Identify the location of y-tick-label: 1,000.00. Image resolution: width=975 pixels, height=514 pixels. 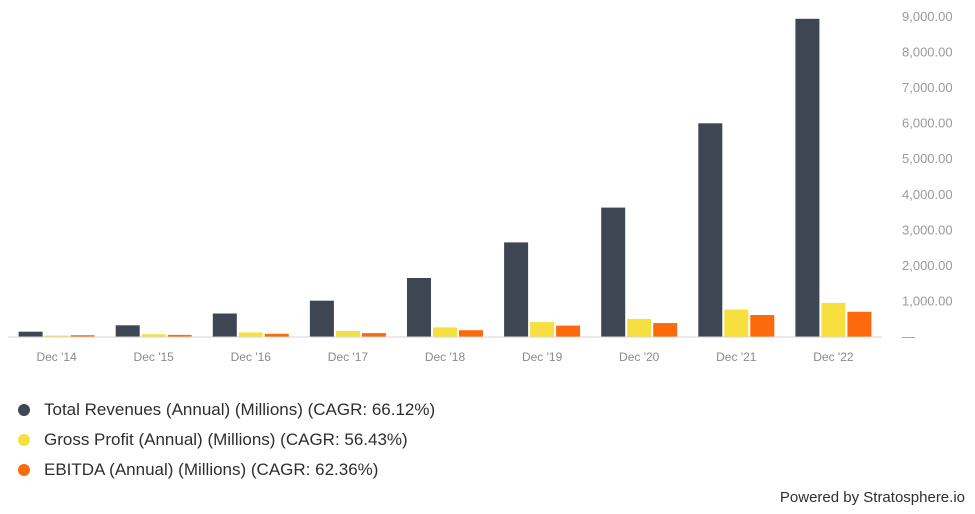
(927, 300).